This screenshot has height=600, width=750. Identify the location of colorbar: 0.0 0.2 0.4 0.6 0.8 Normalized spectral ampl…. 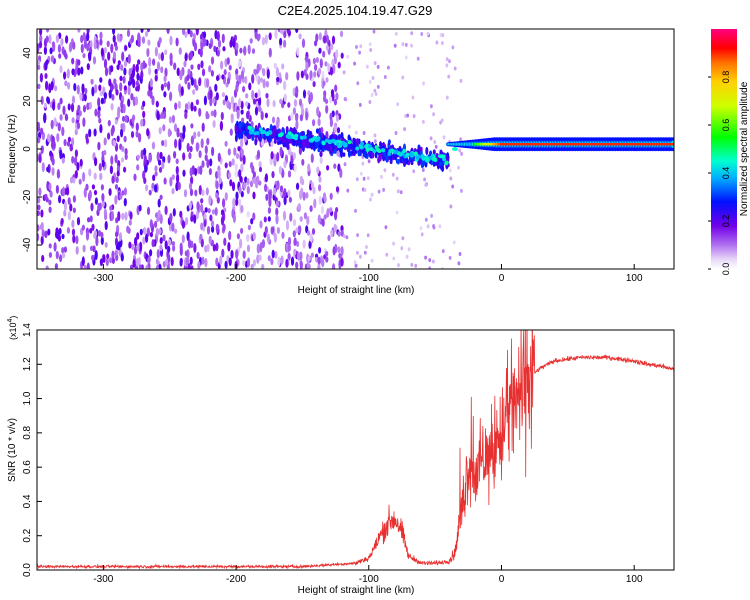
(729, 152).